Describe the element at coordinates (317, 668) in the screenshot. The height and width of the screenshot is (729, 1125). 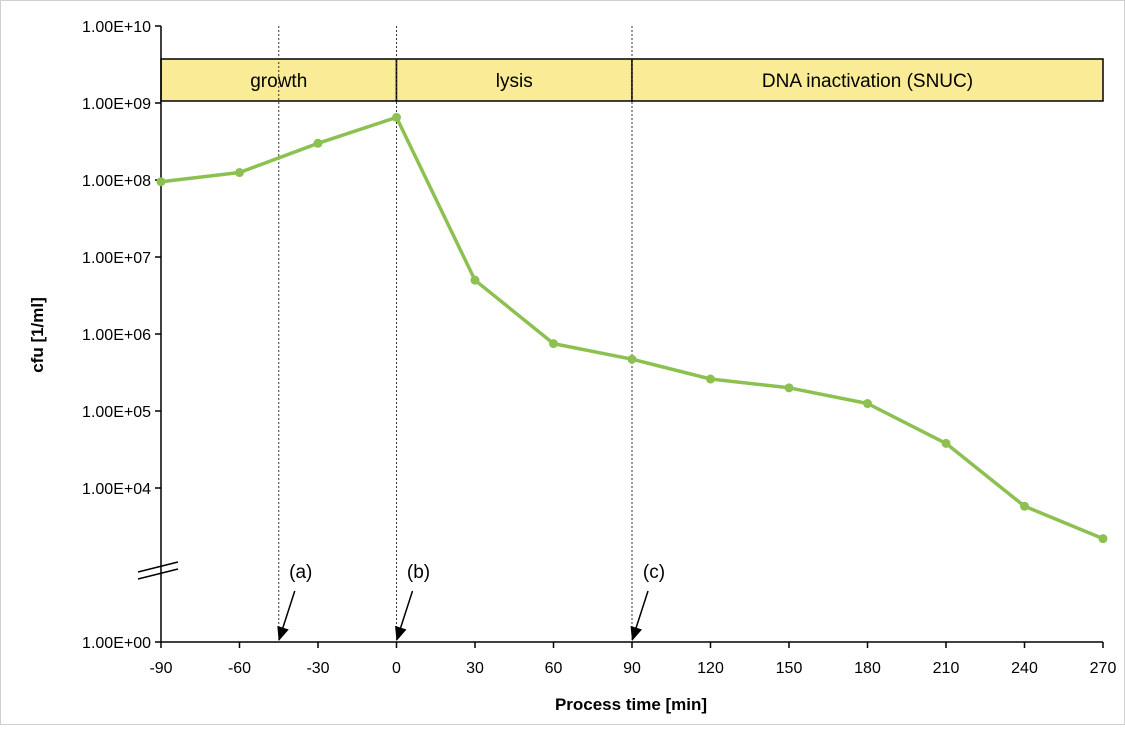
I see `x-tick-label-3: -30` at that location.